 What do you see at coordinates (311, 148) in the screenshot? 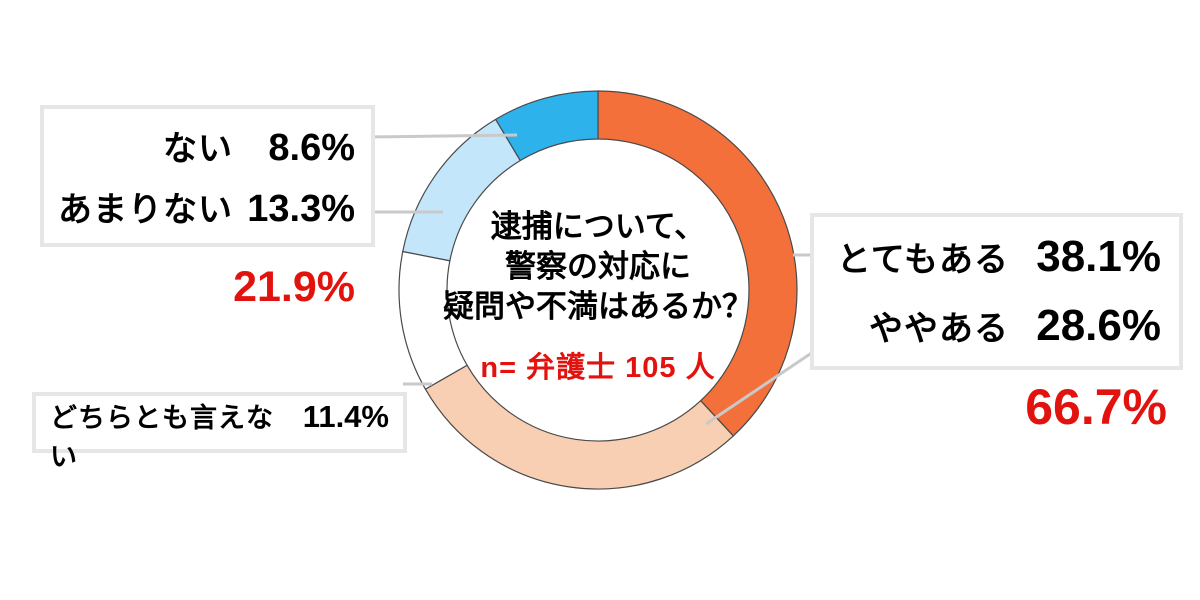
I see `legend-value-nai: 8.6%` at bounding box center [311, 148].